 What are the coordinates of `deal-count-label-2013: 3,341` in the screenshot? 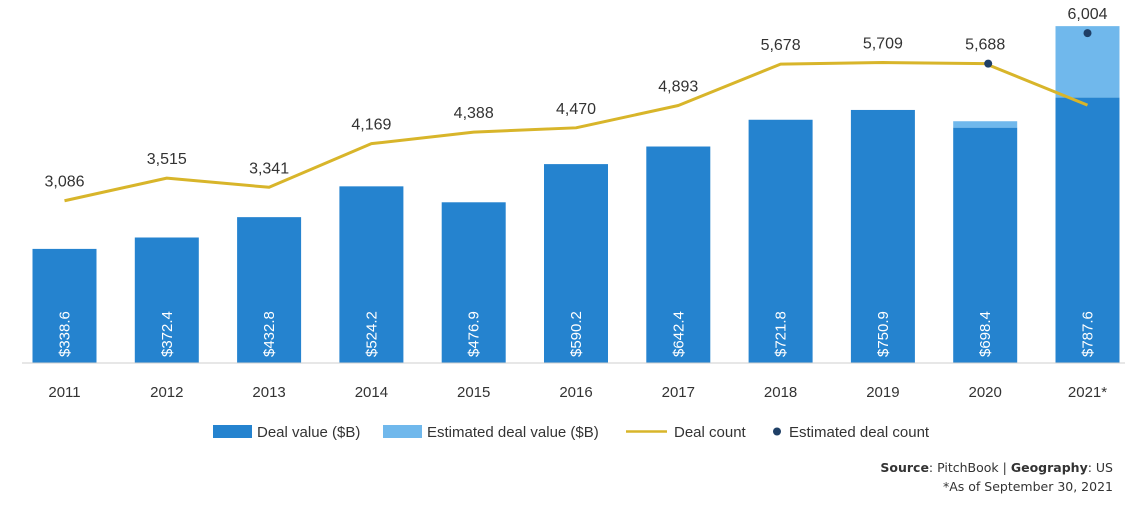 It's located at (269, 168).